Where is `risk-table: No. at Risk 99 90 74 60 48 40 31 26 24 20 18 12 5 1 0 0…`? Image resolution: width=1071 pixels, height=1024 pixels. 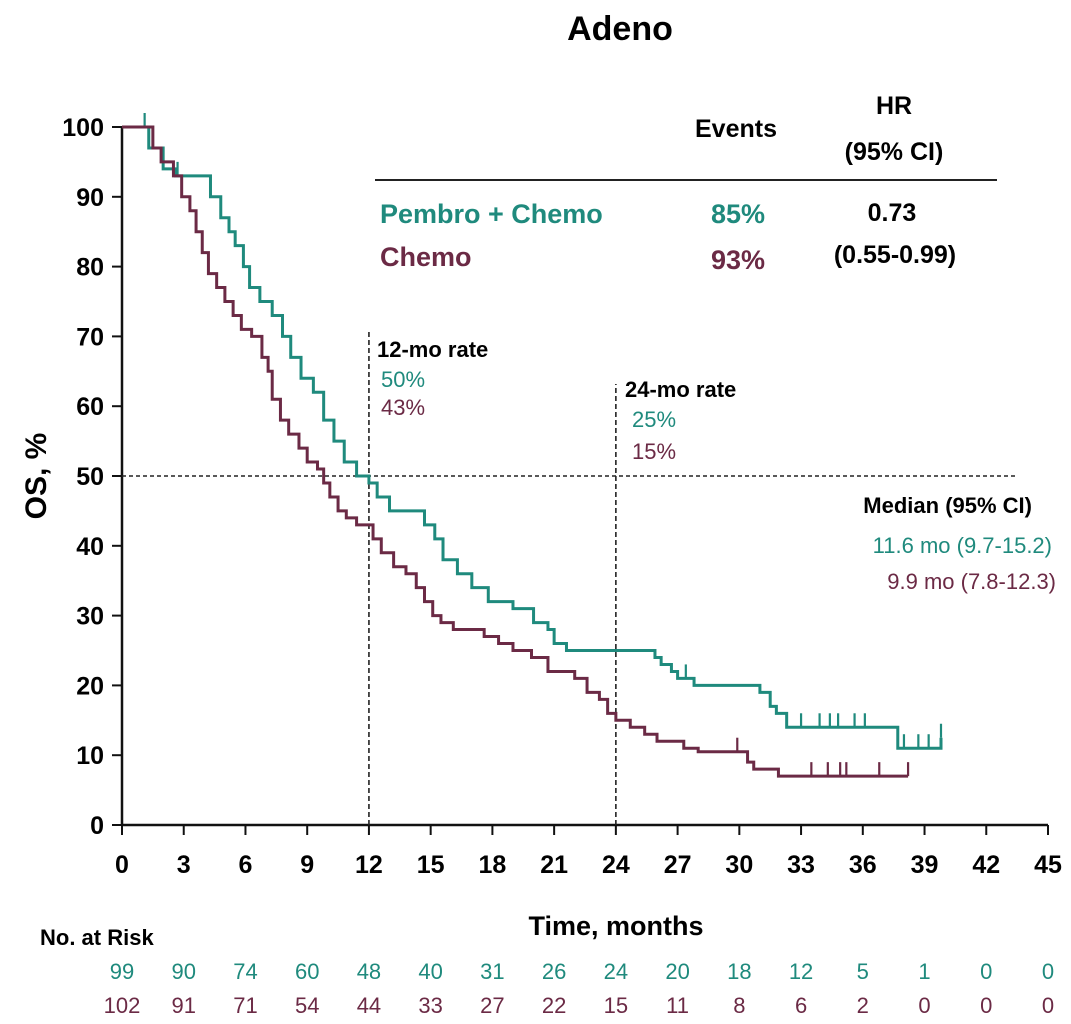 risk-table: No. at Risk 99 90 74 60 48 40 31 26 24 20 18 12 5 1 0 0… is located at coordinates (547, 971).